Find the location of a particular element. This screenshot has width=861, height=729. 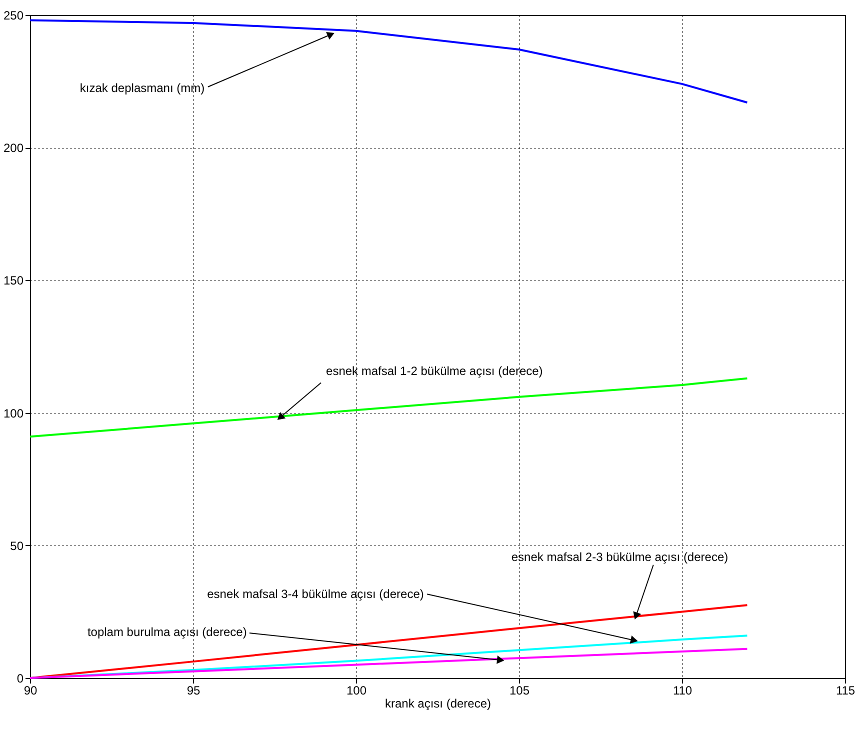

y-tick-label: 0 is located at coordinates (20, 679).